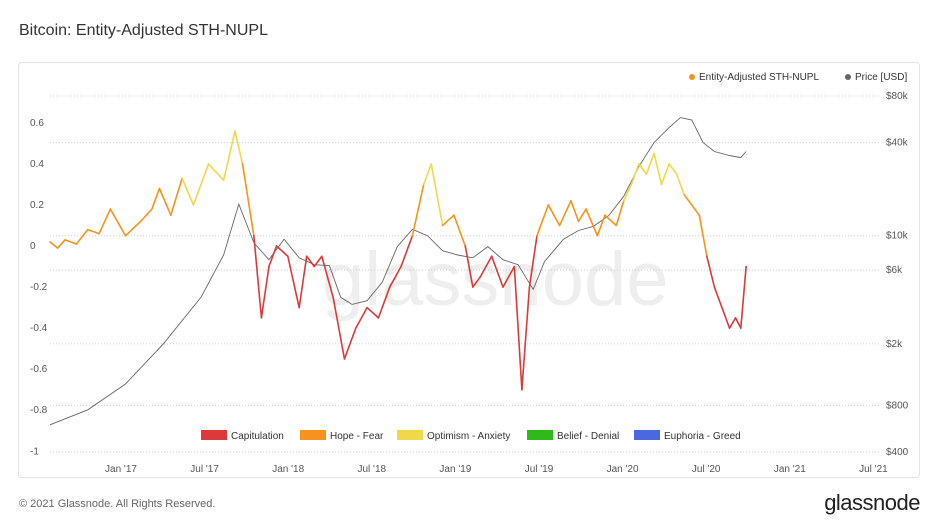 Image resolution: width=940 pixels, height=529 pixels. I want to click on zone-label-euphoria-greed: Euphoria - Greed, so click(702, 436).